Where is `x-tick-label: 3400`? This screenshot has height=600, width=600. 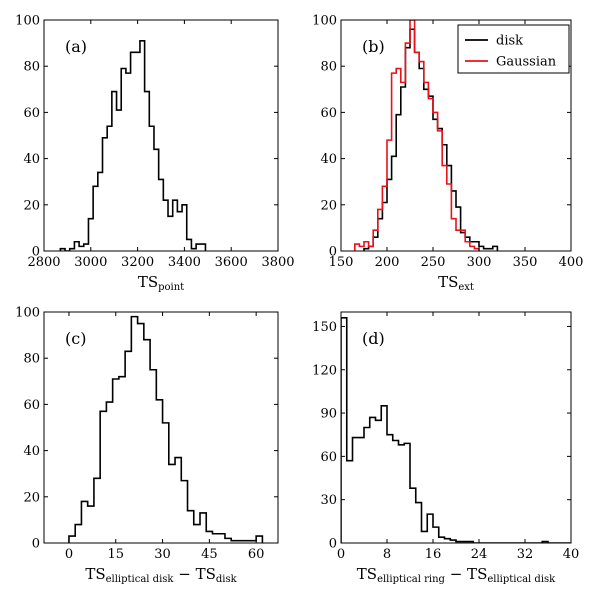
x-tick-label: 3400 is located at coordinates (184, 262).